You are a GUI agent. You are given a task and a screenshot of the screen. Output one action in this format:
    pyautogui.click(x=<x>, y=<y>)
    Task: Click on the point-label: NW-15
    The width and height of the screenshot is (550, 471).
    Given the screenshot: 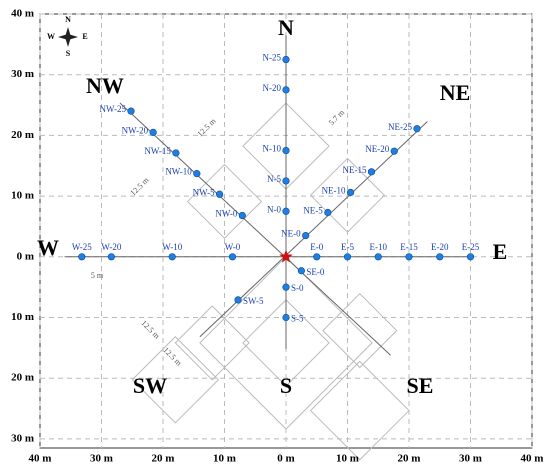 What is the action you would take?
    pyautogui.click(x=157, y=151)
    